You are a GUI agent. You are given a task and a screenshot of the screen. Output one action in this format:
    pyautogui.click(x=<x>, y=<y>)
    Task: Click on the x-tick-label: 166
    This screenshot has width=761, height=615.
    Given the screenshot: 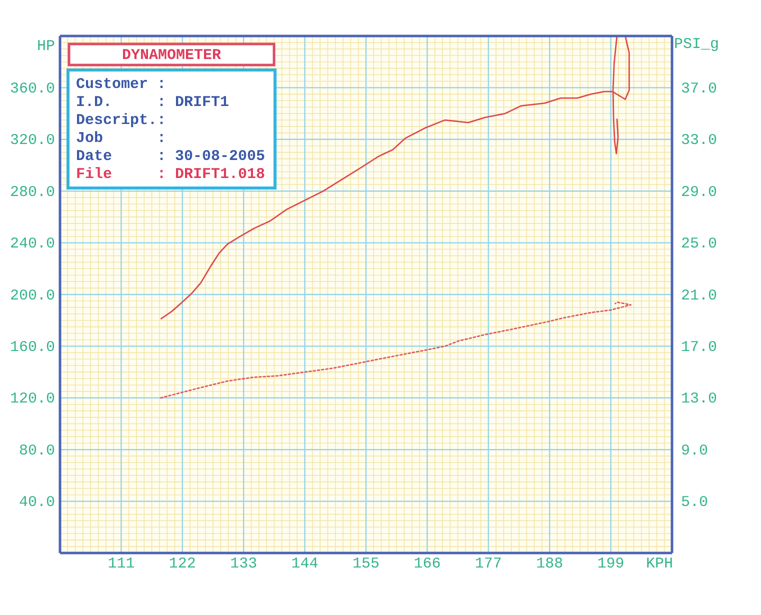 What is the action you would take?
    pyautogui.click(x=427, y=564)
    